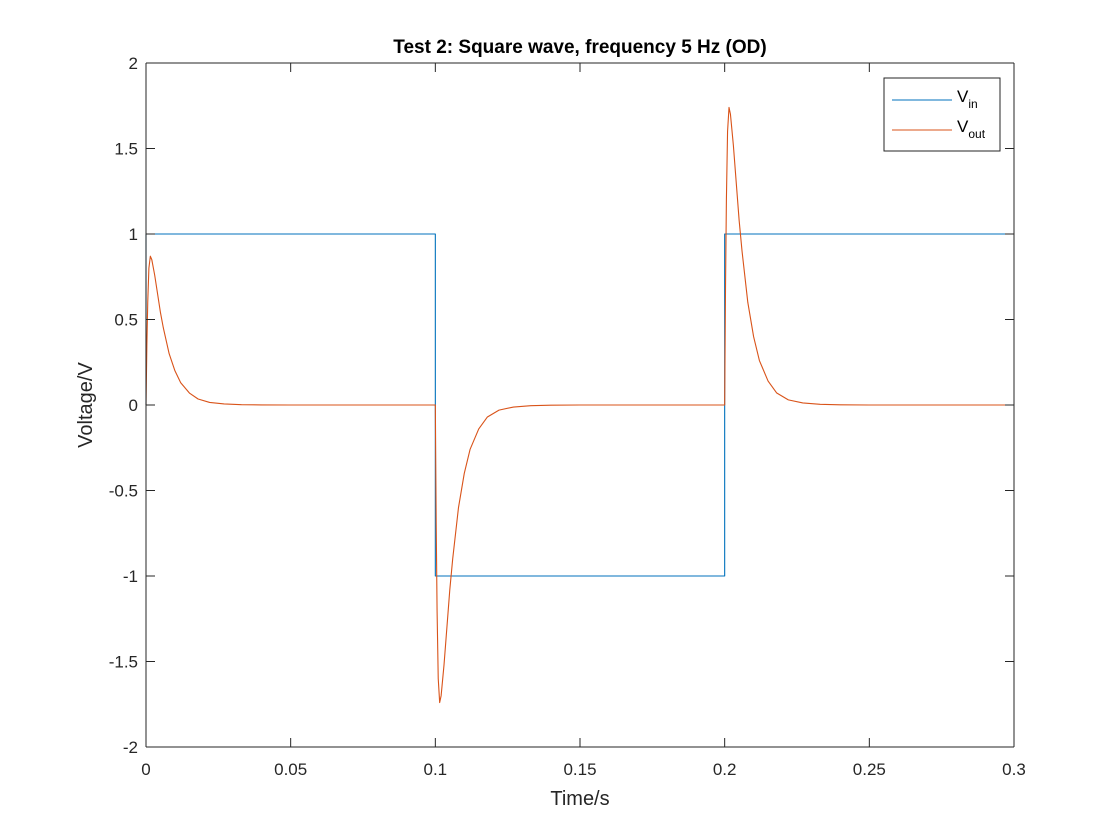  I want to click on x-tick-label: 0.1, so click(436, 769).